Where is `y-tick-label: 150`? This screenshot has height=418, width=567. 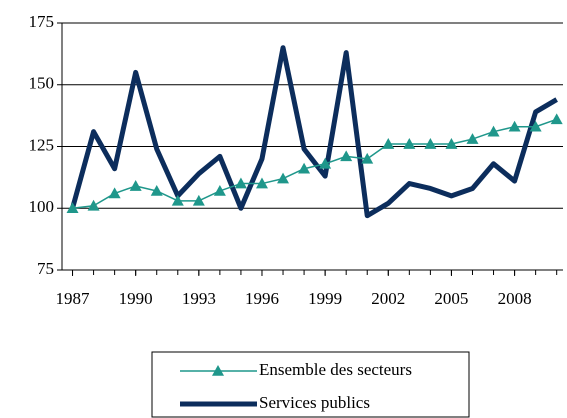 y-tick-label: 150 is located at coordinates (42, 83).